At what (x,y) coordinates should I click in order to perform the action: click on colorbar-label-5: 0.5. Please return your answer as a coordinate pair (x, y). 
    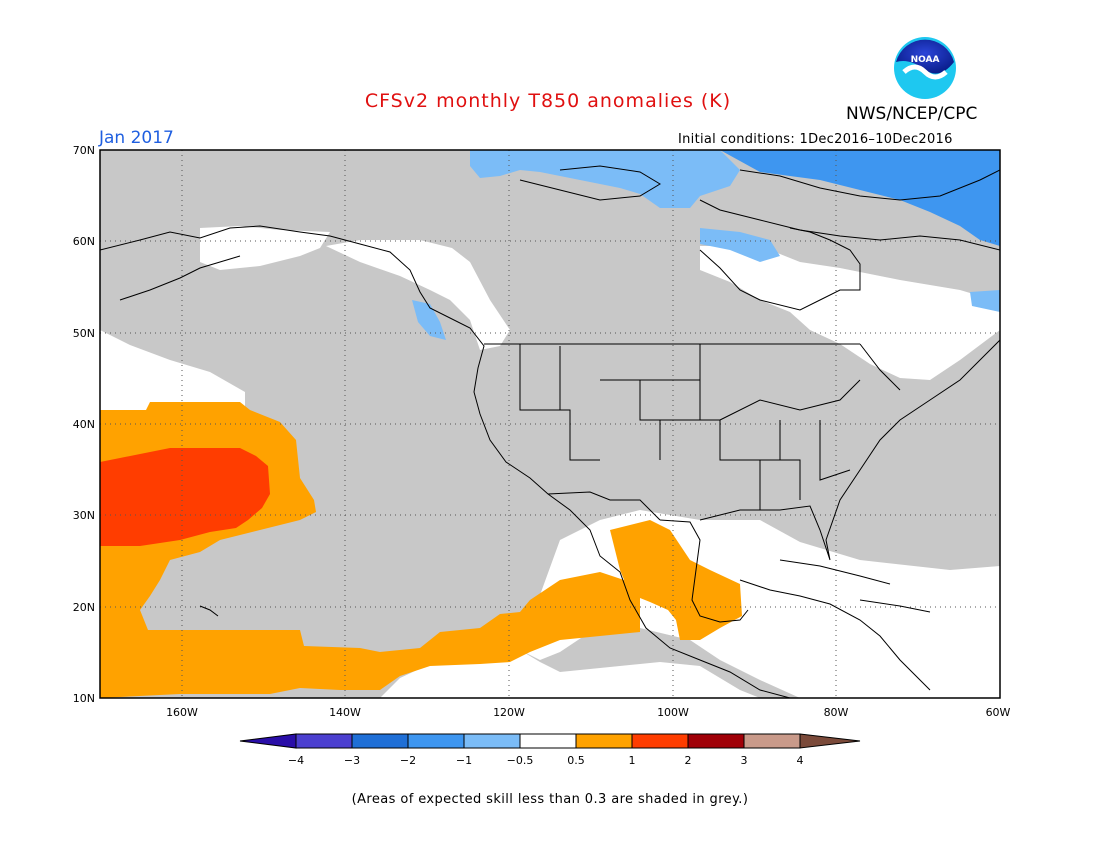
    Looking at the image, I should click on (576, 760).